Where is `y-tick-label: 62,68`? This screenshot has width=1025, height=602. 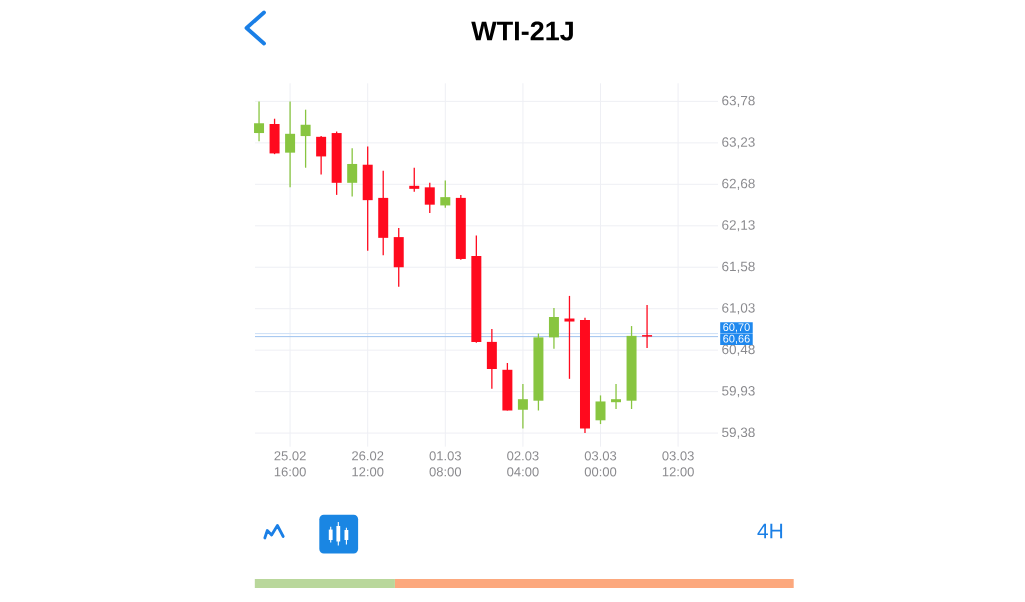
y-tick-label: 62,68 is located at coordinates (738, 184).